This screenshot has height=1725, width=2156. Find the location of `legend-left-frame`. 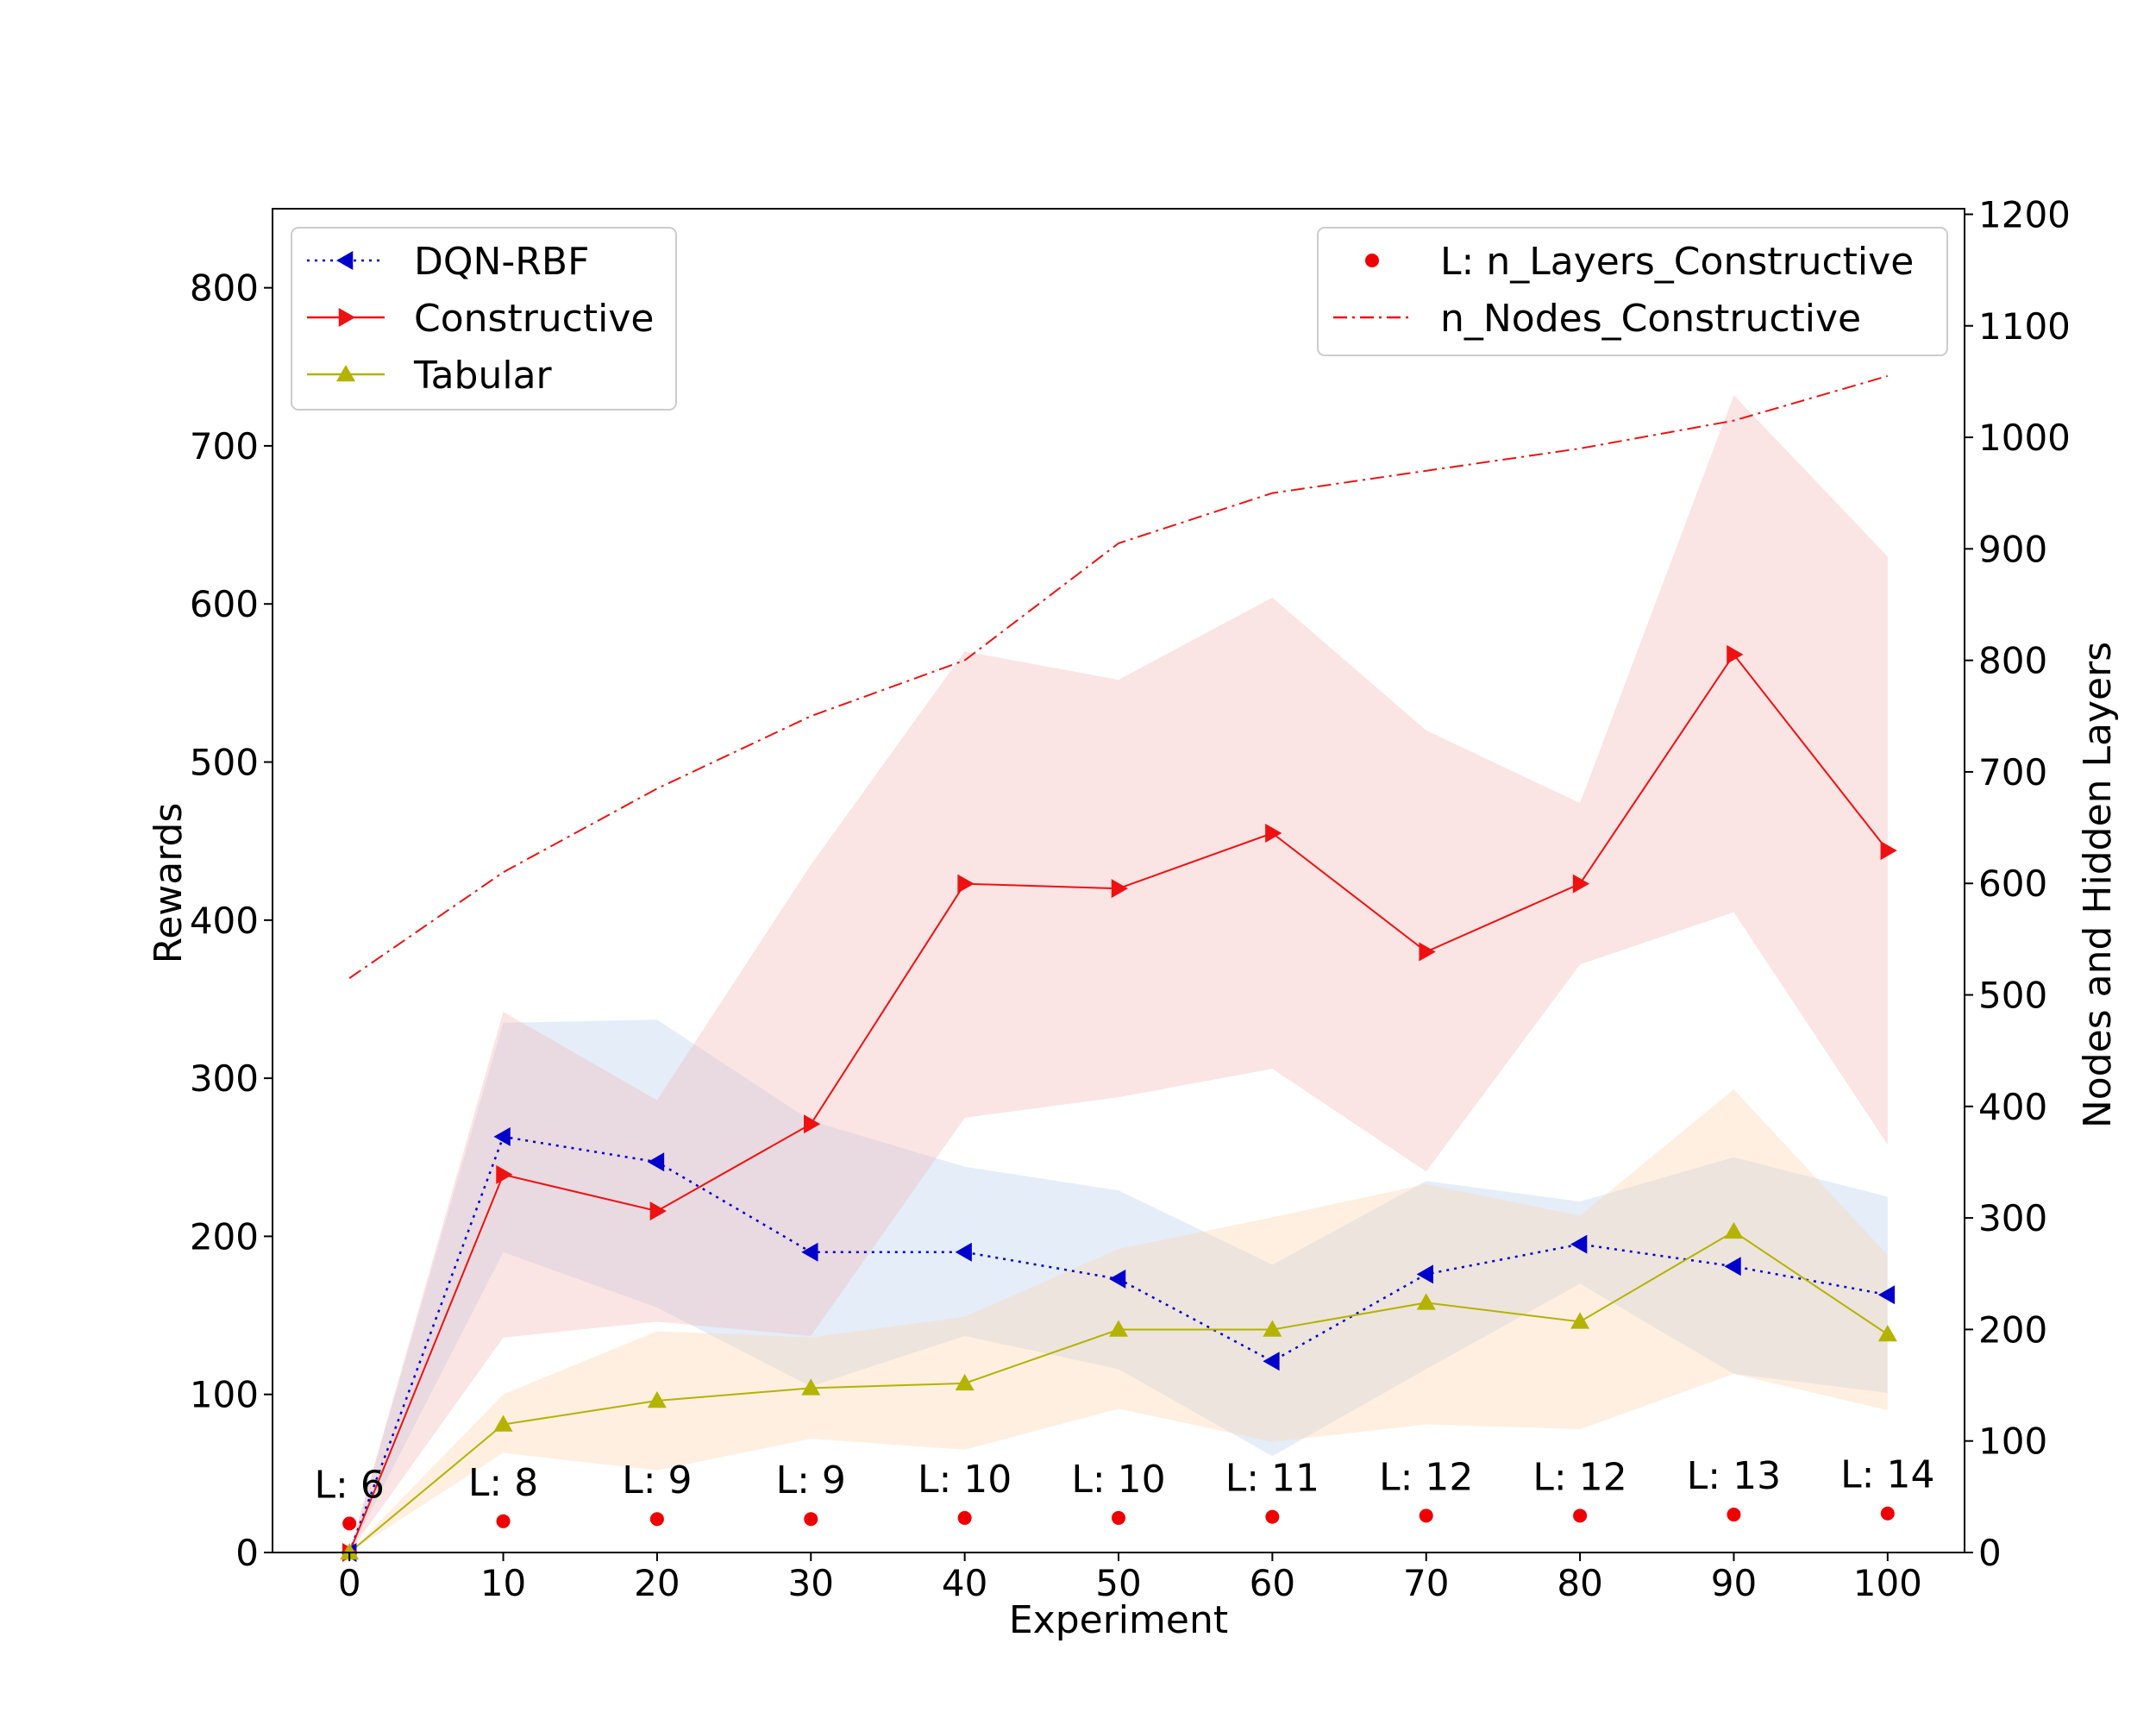

legend-left-frame is located at coordinates (484, 319).